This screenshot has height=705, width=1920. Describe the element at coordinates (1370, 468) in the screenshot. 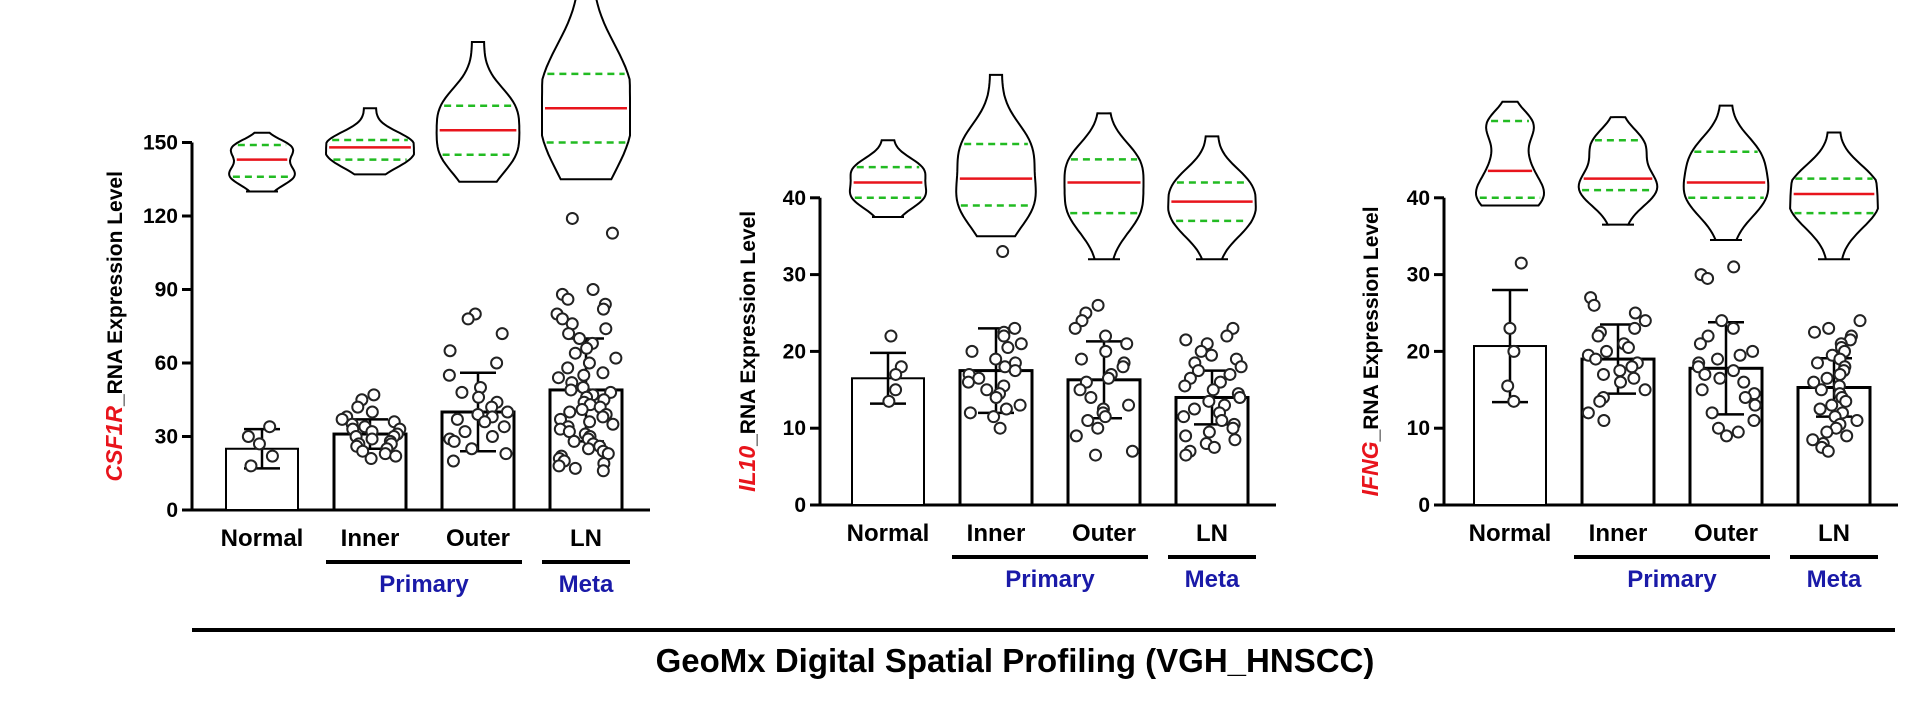

I see `gene-name: IFNG` at that location.